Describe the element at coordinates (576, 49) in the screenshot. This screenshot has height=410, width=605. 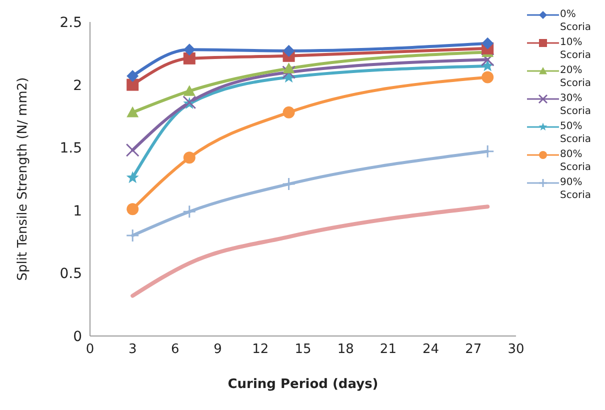
I see `legend-label: 10% Scoria` at that location.